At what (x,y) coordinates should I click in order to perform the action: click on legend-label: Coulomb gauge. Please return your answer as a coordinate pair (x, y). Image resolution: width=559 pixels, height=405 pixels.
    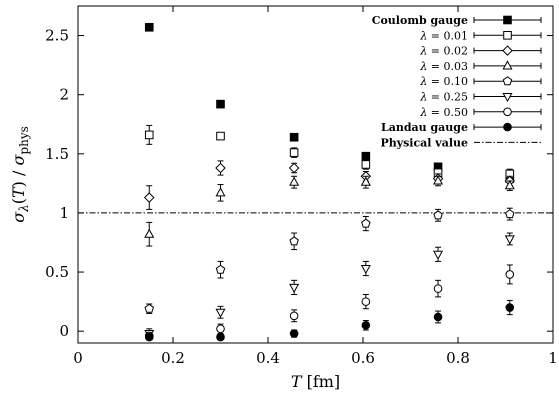
    Looking at the image, I should click on (420, 20).